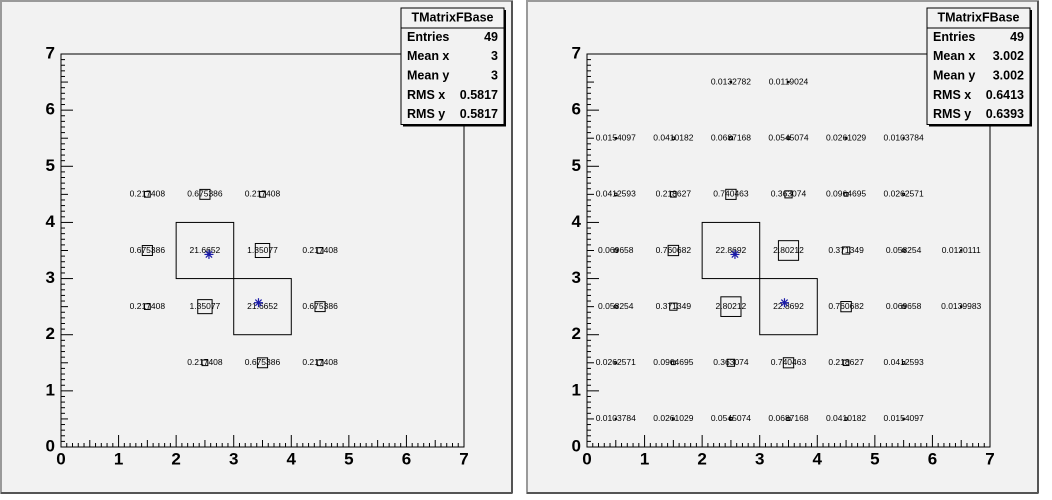  What do you see at coordinates (644, 458) in the screenshot?
I see `x-tick-label: 1` at bounding box center [644, 458].